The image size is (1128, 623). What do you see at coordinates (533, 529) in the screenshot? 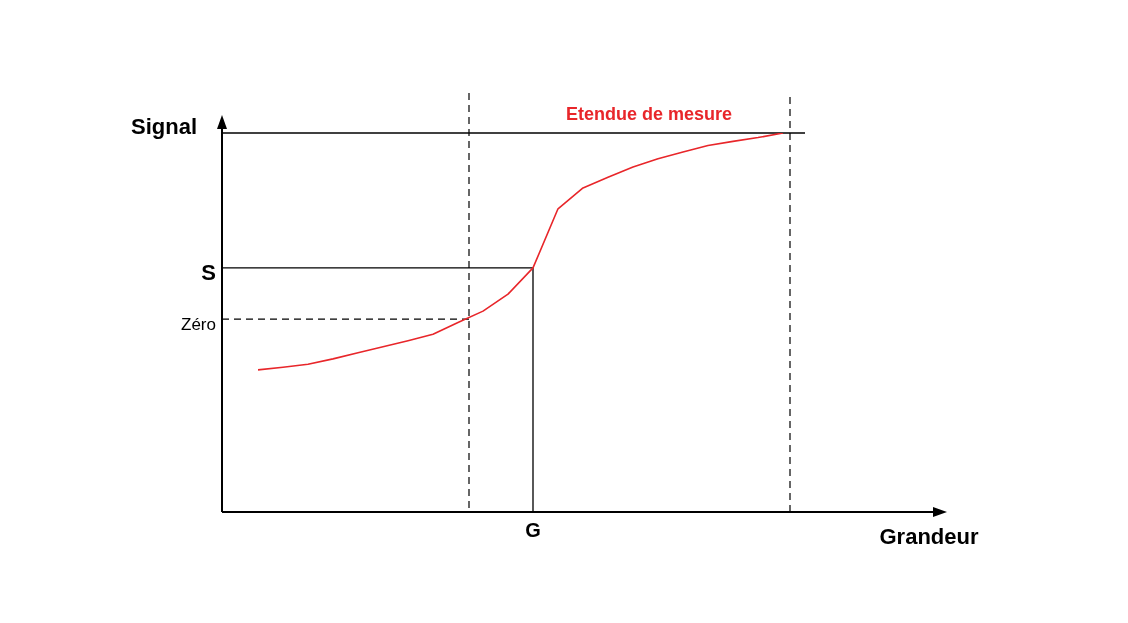
I see `text: G` at bounding box center [533, 529].